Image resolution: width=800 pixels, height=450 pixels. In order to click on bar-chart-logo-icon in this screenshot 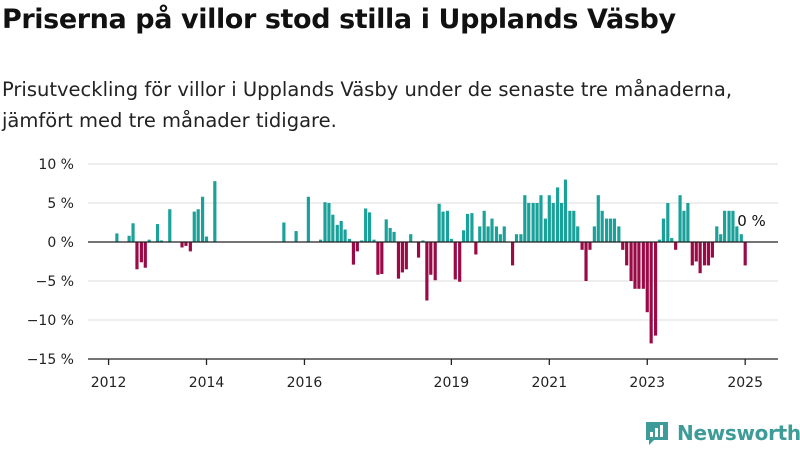, I will do `click(657, 433)`.